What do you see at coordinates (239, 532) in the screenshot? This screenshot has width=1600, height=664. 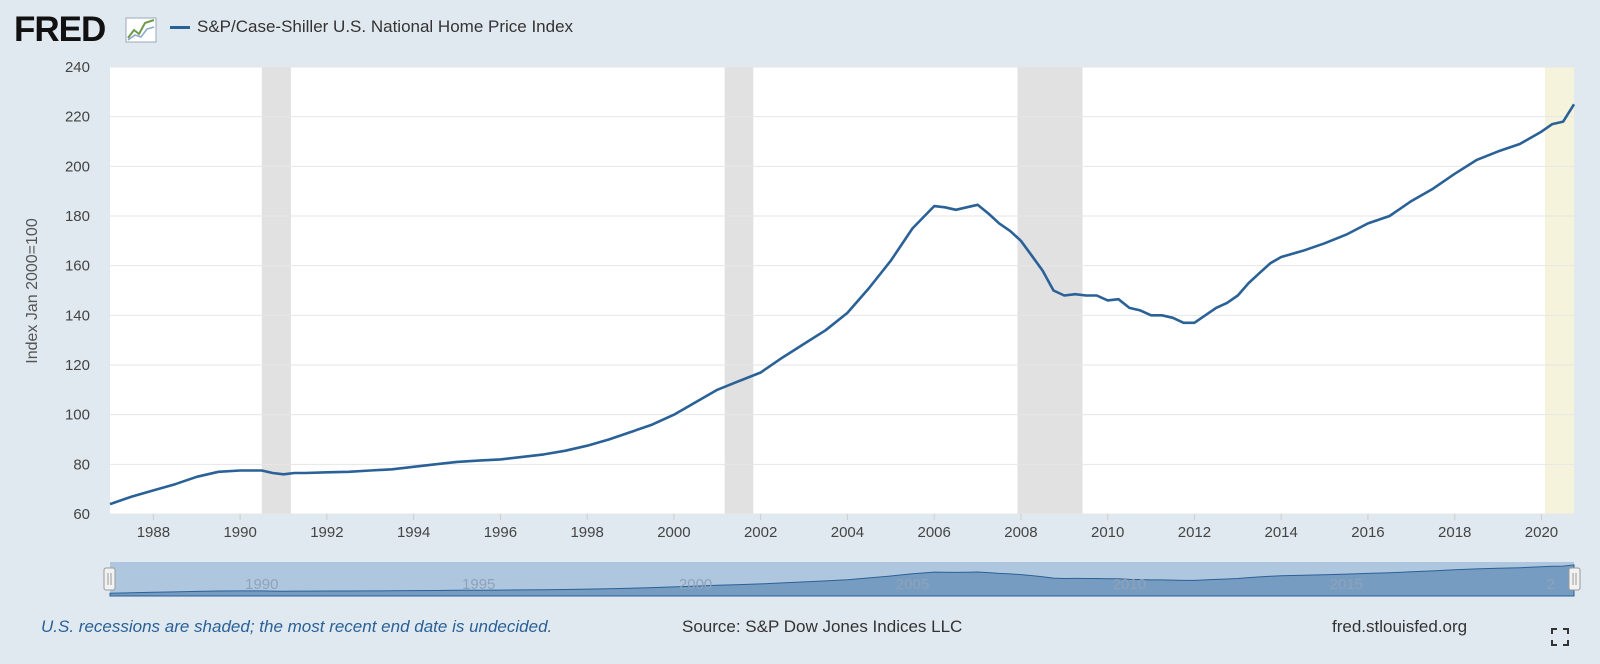 I see `x-tick-label-1990: 1990` at bounding box center [239, 532].